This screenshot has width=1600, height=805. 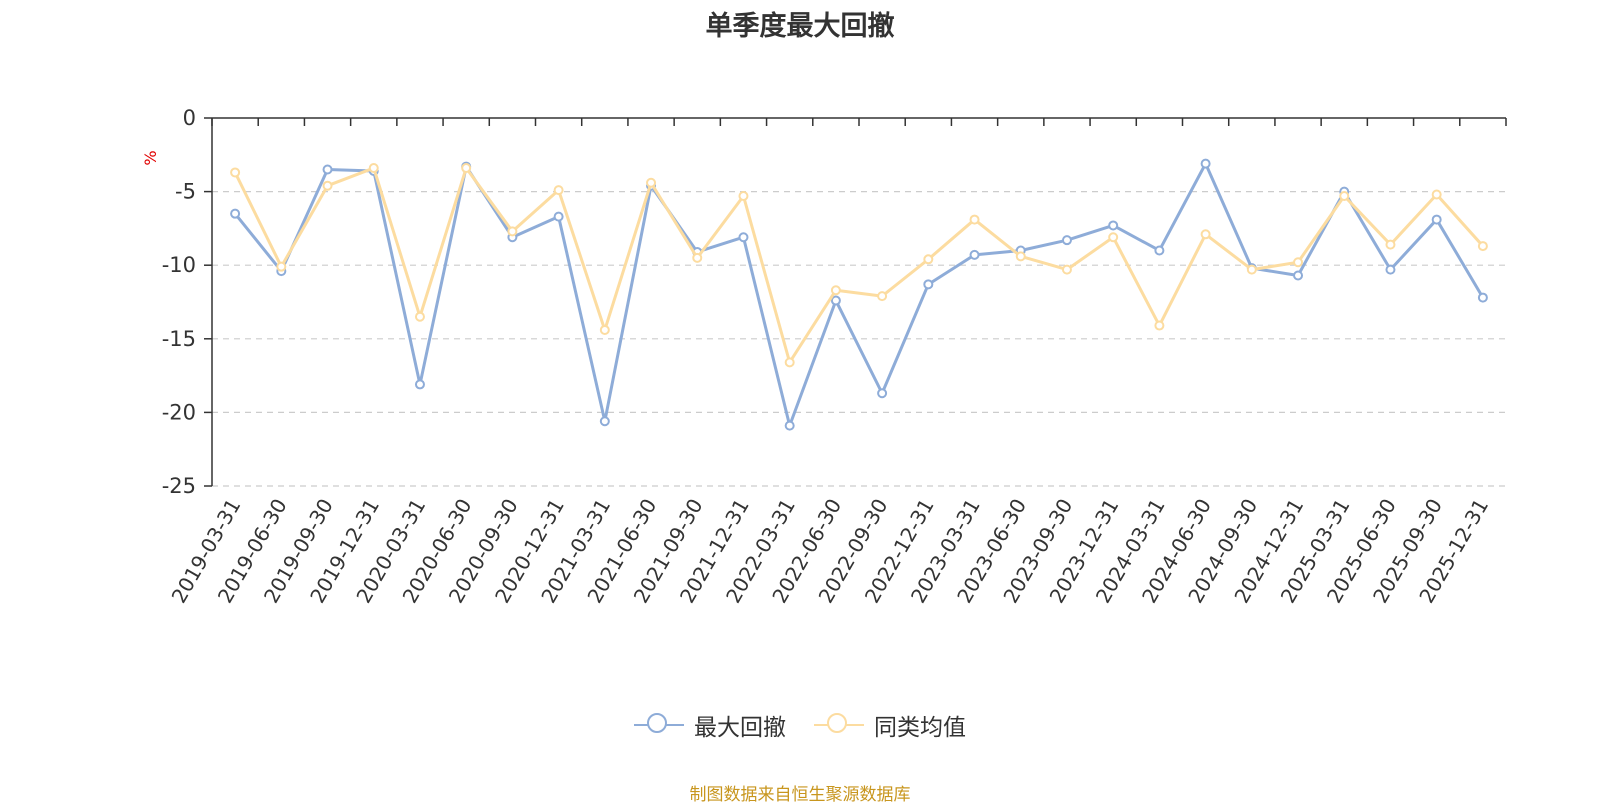 What do you see at coordinates (800, 725) in the screenshot?
I see `legend: 最大回撤 同类均值` at bounding box center [800, 725].